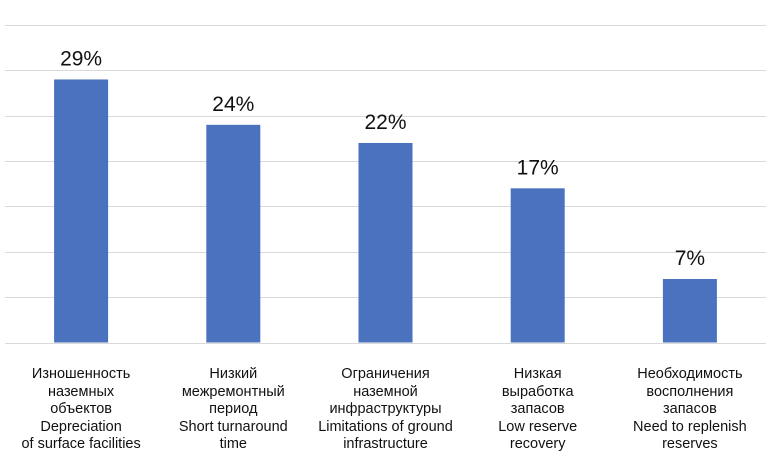  Describe the element at coordinates (690, 374) in the screenshot. I see `category-label-line: Необходимость` at that location.